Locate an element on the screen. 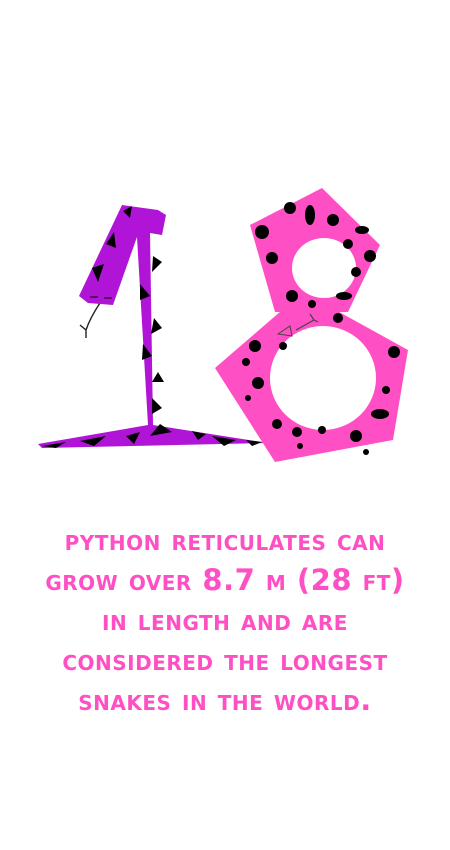  caption-line: CONSIDERED THE LONGEST is located at coordinates (225, 660).